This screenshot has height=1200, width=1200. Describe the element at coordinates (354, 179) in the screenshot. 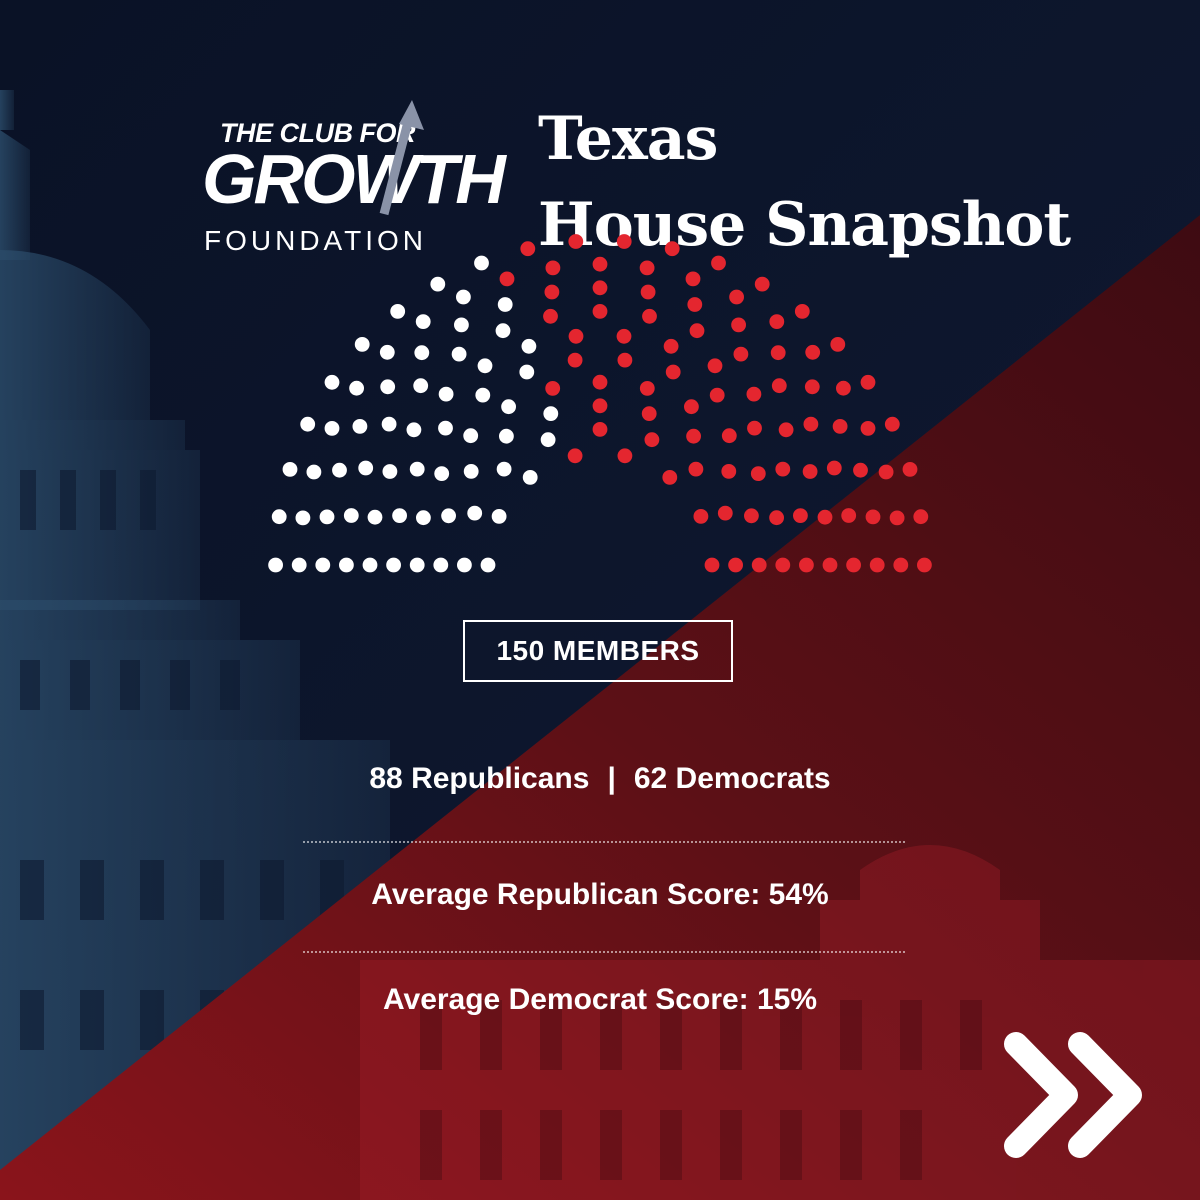

I see `logo-text-line2: GROWTH` at that location.